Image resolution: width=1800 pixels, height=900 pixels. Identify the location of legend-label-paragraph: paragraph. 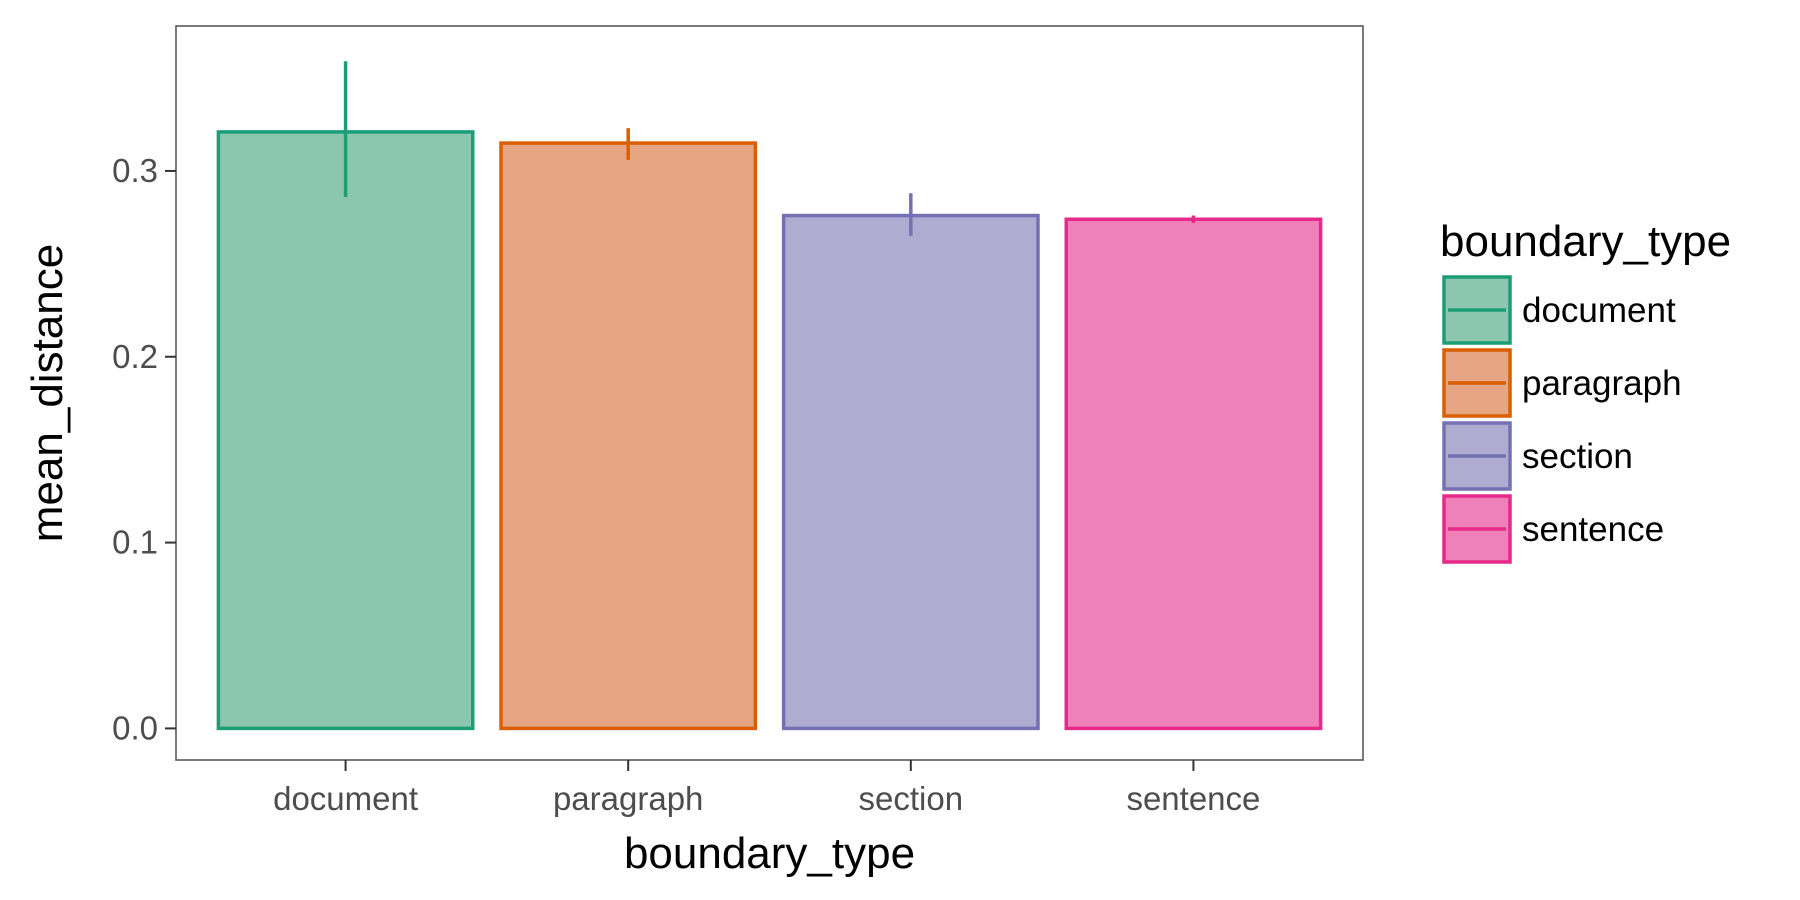
(1602, 383).